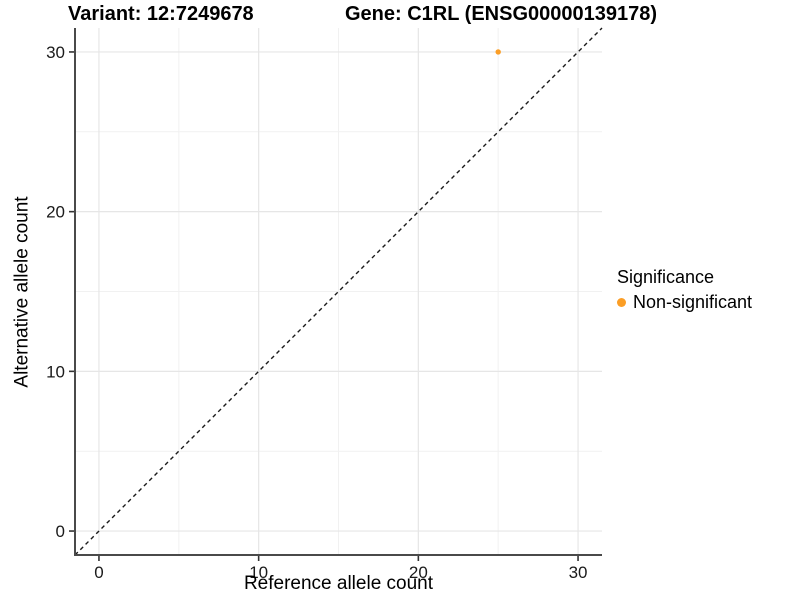  What do you see at coordinates (55, 371) in the screenshot?
I see `y-tick-label: 10` at bounding box center [55, 371].